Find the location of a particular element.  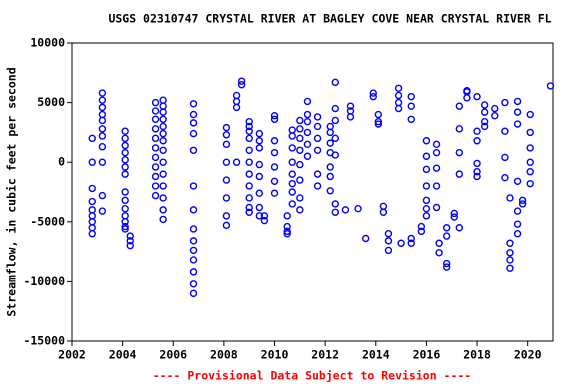

x-tick-label: 2016 is located at coordinates (427, 355).